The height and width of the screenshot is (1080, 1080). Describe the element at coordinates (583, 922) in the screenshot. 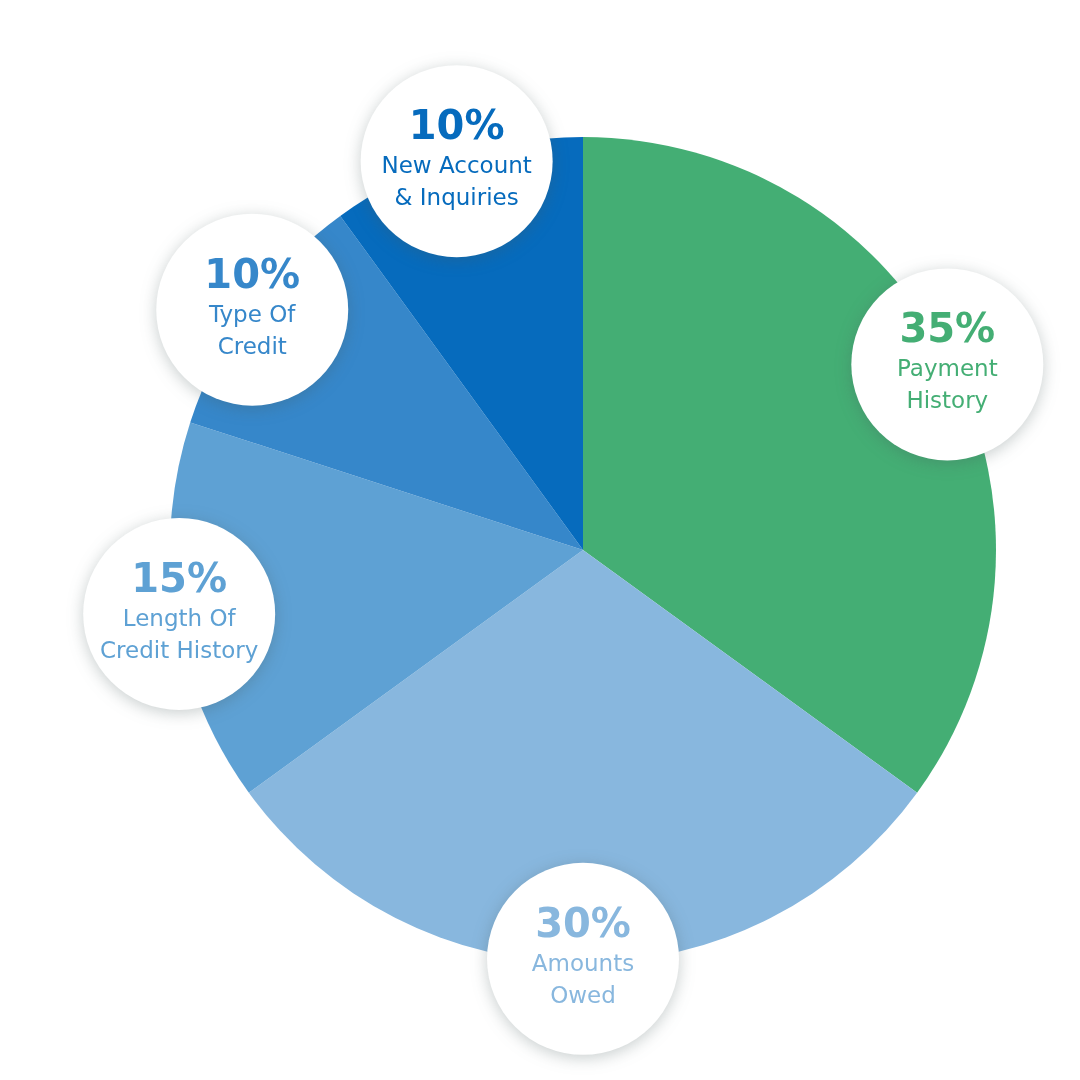

I see `data-label: 30%` at that location.